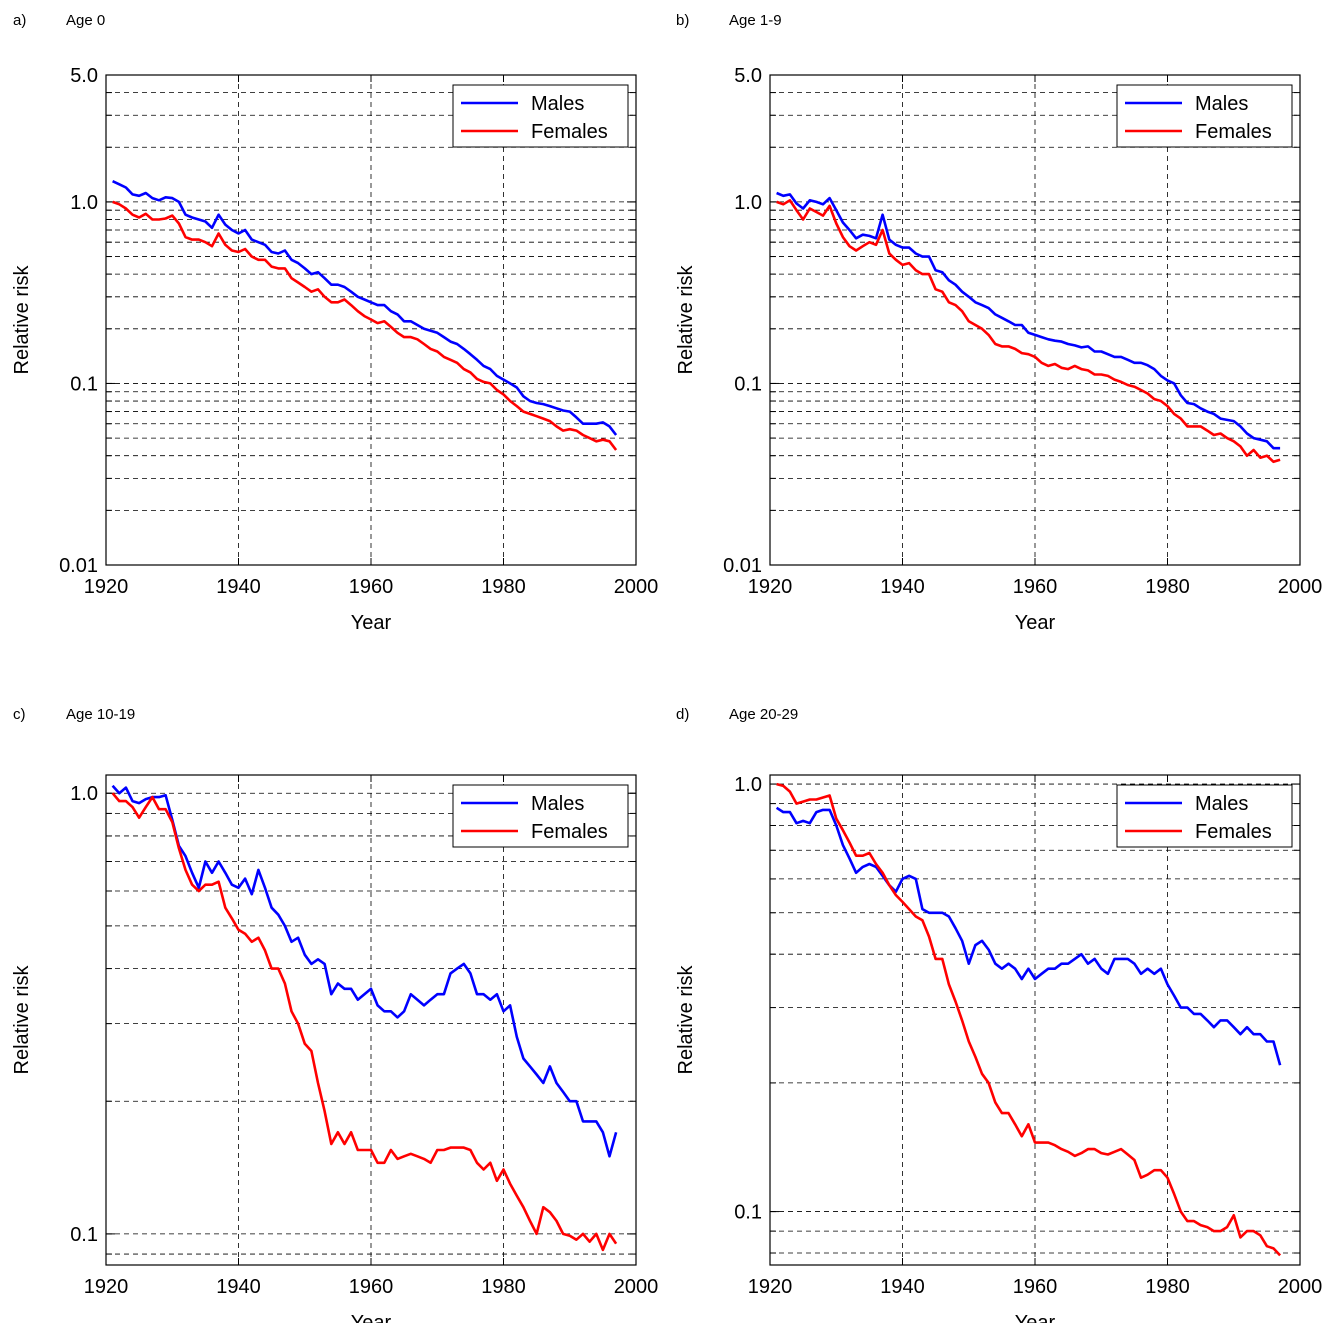 This screenshot has height=1323, width=1333. What do you see at coordinates (764, 714) in the screenshot?
I see `panel-title-d: Age 20-29` at bounding box center [764, 714].